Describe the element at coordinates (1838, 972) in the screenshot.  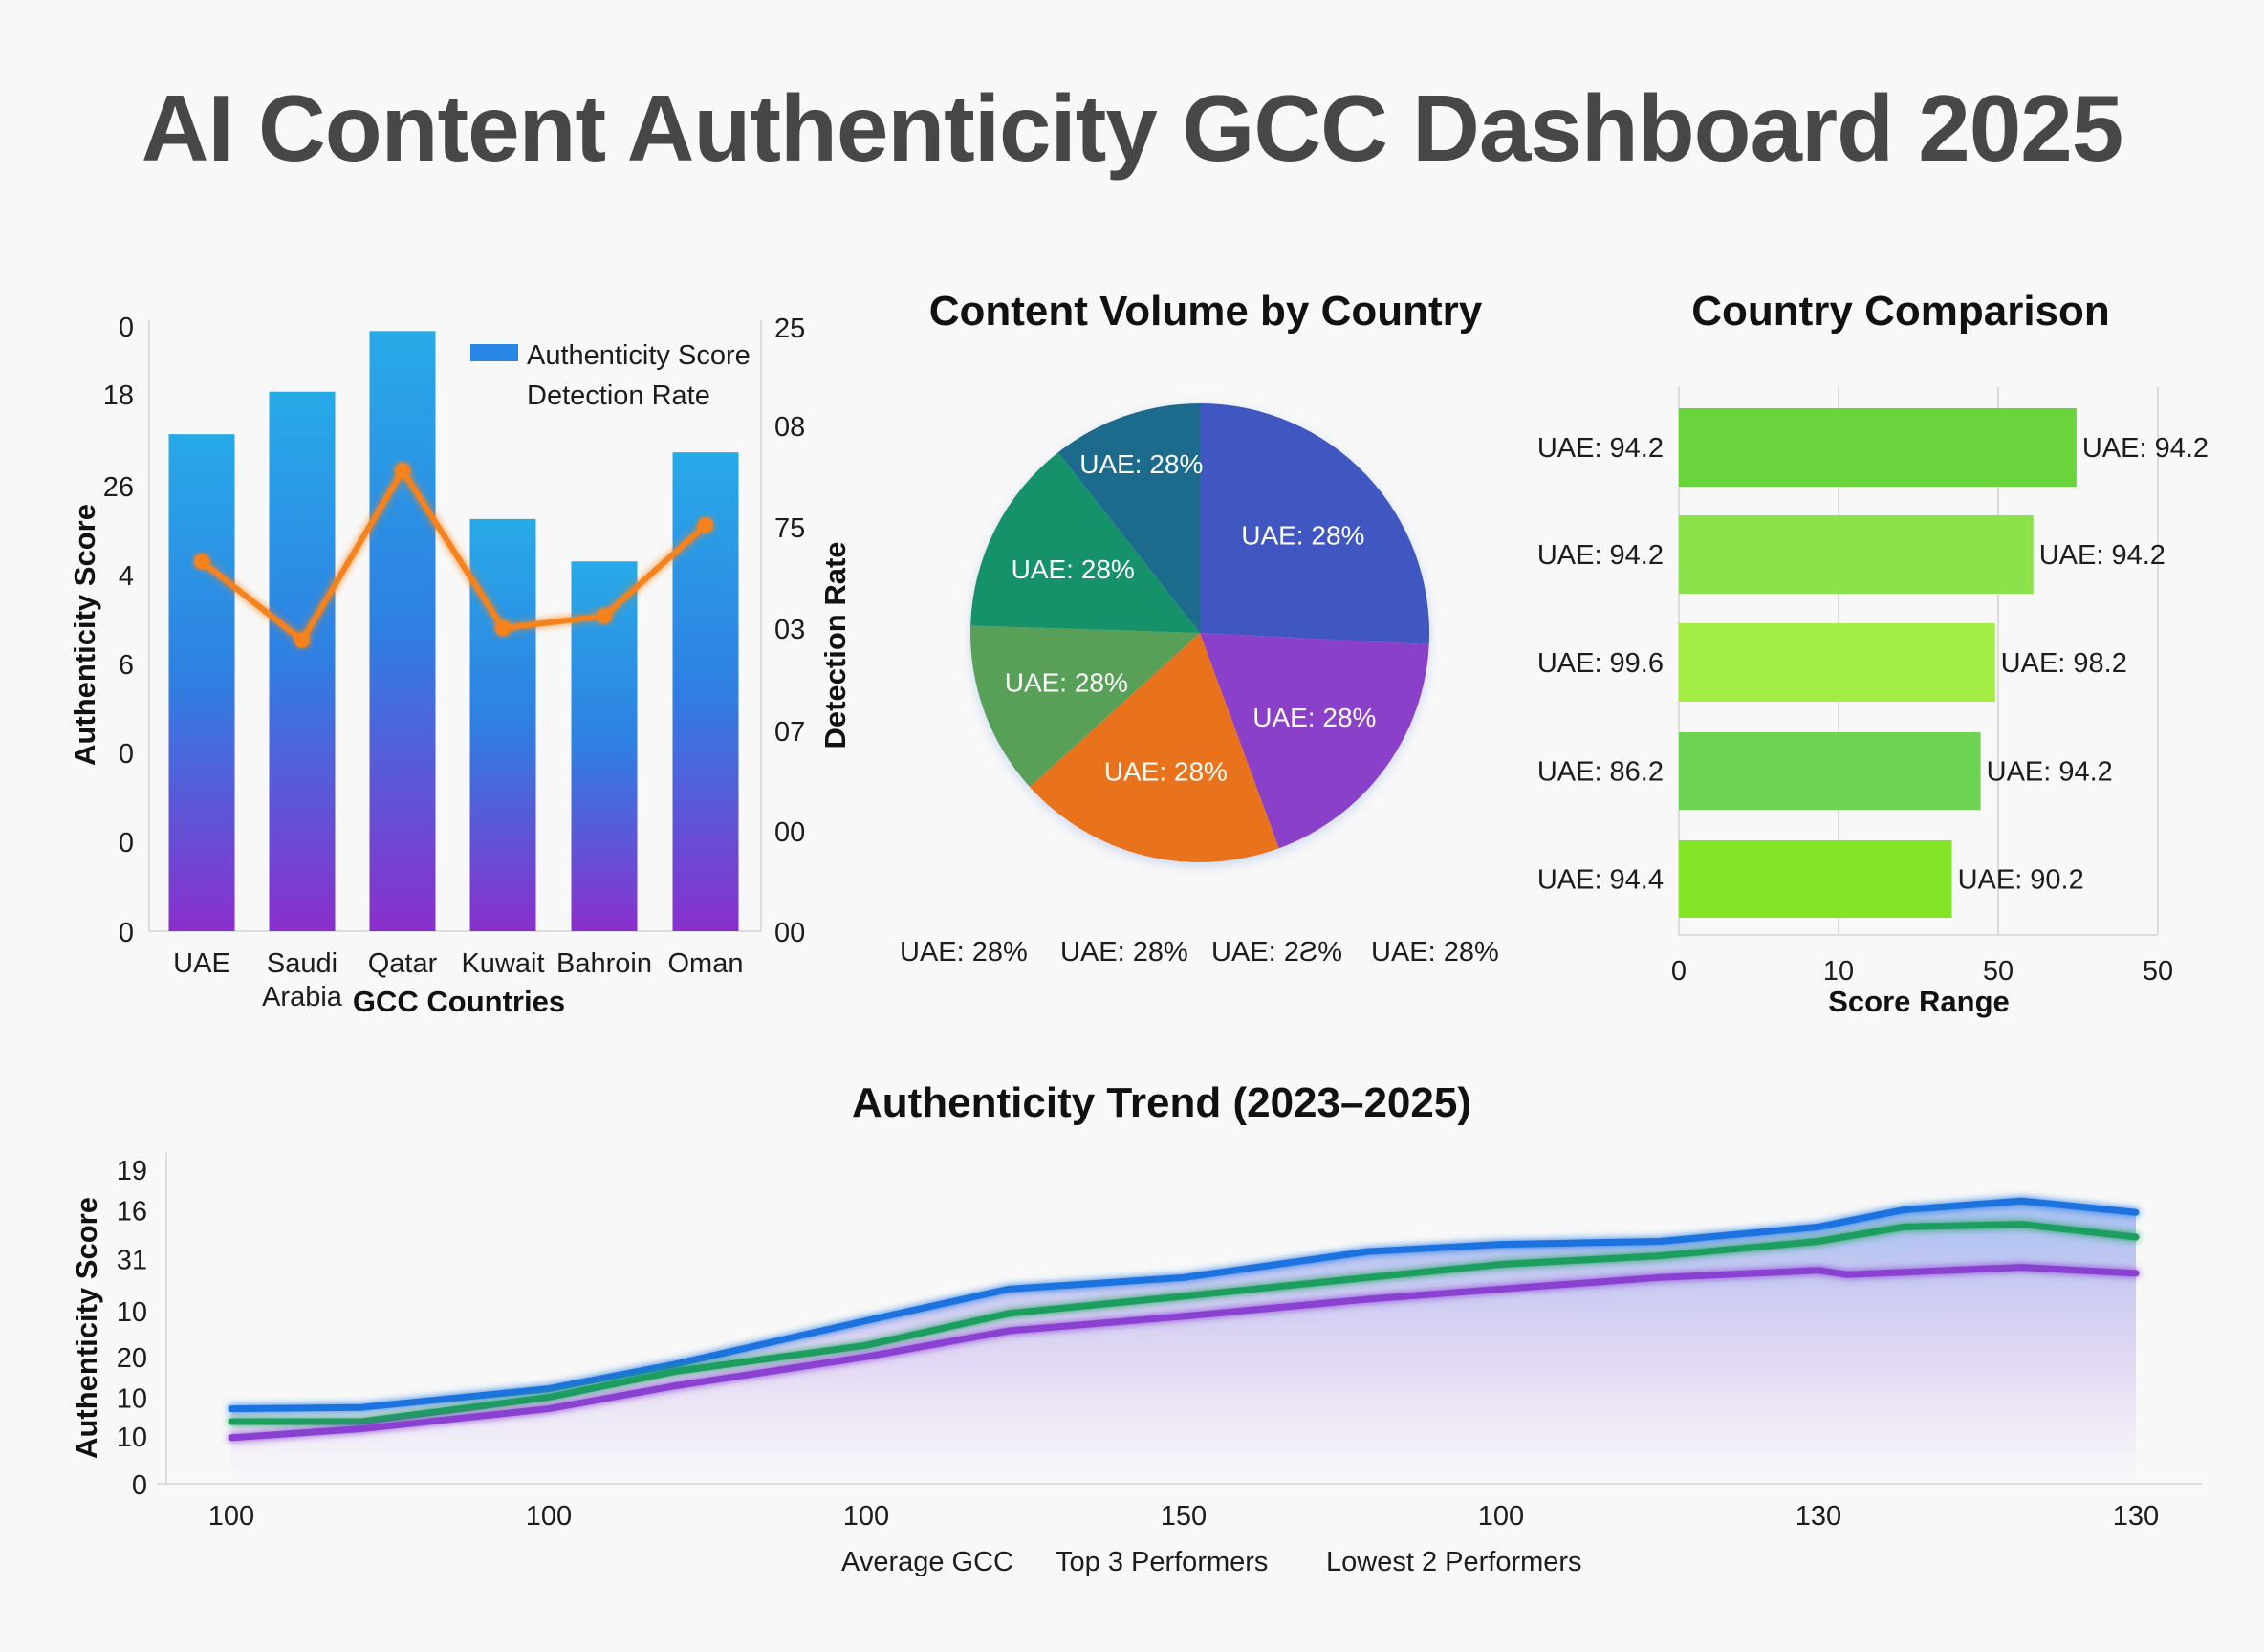
I see `x-tick-label: 10` at that location.